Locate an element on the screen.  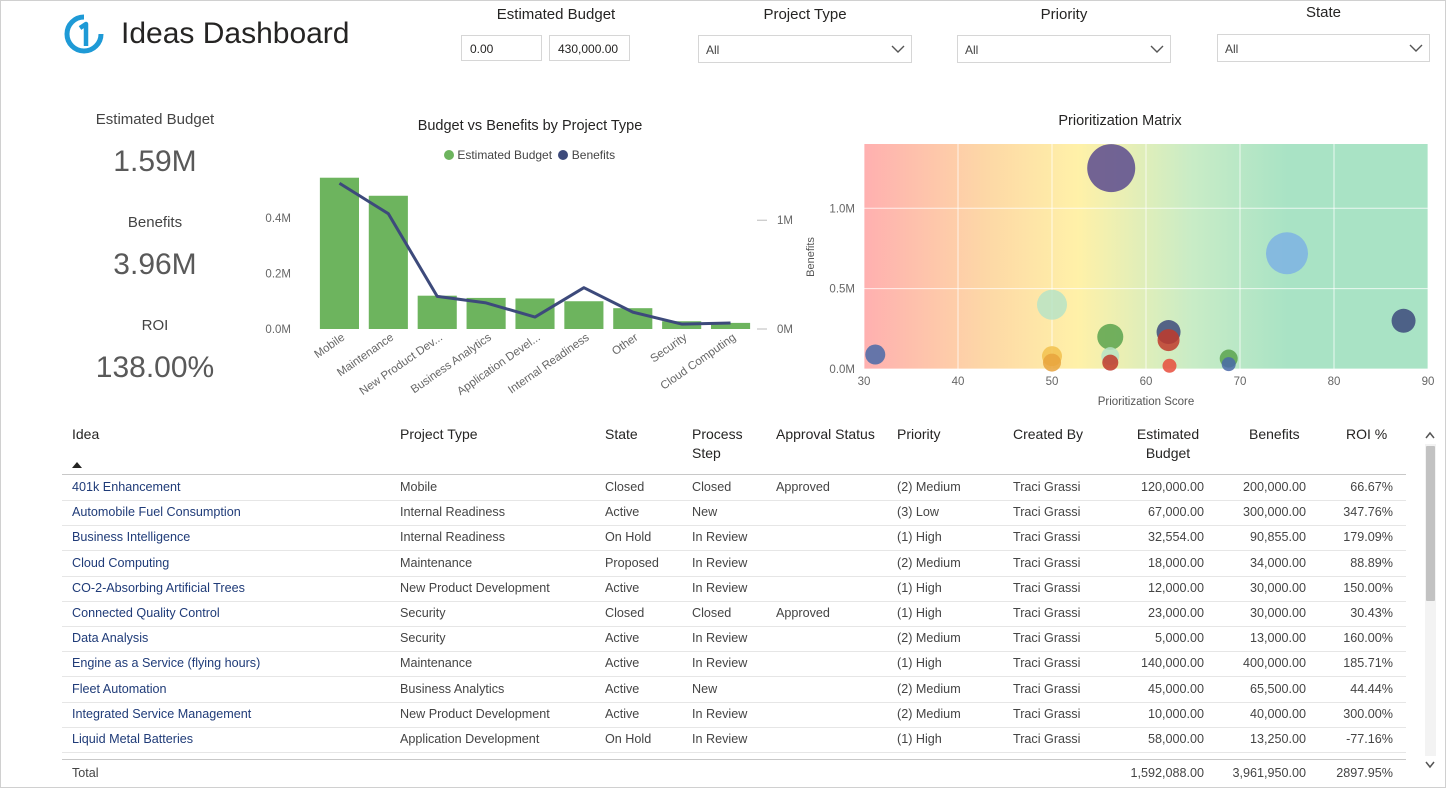
scatter-chart-title: Prioritization Matrix is located at coordinates (1120, 121).